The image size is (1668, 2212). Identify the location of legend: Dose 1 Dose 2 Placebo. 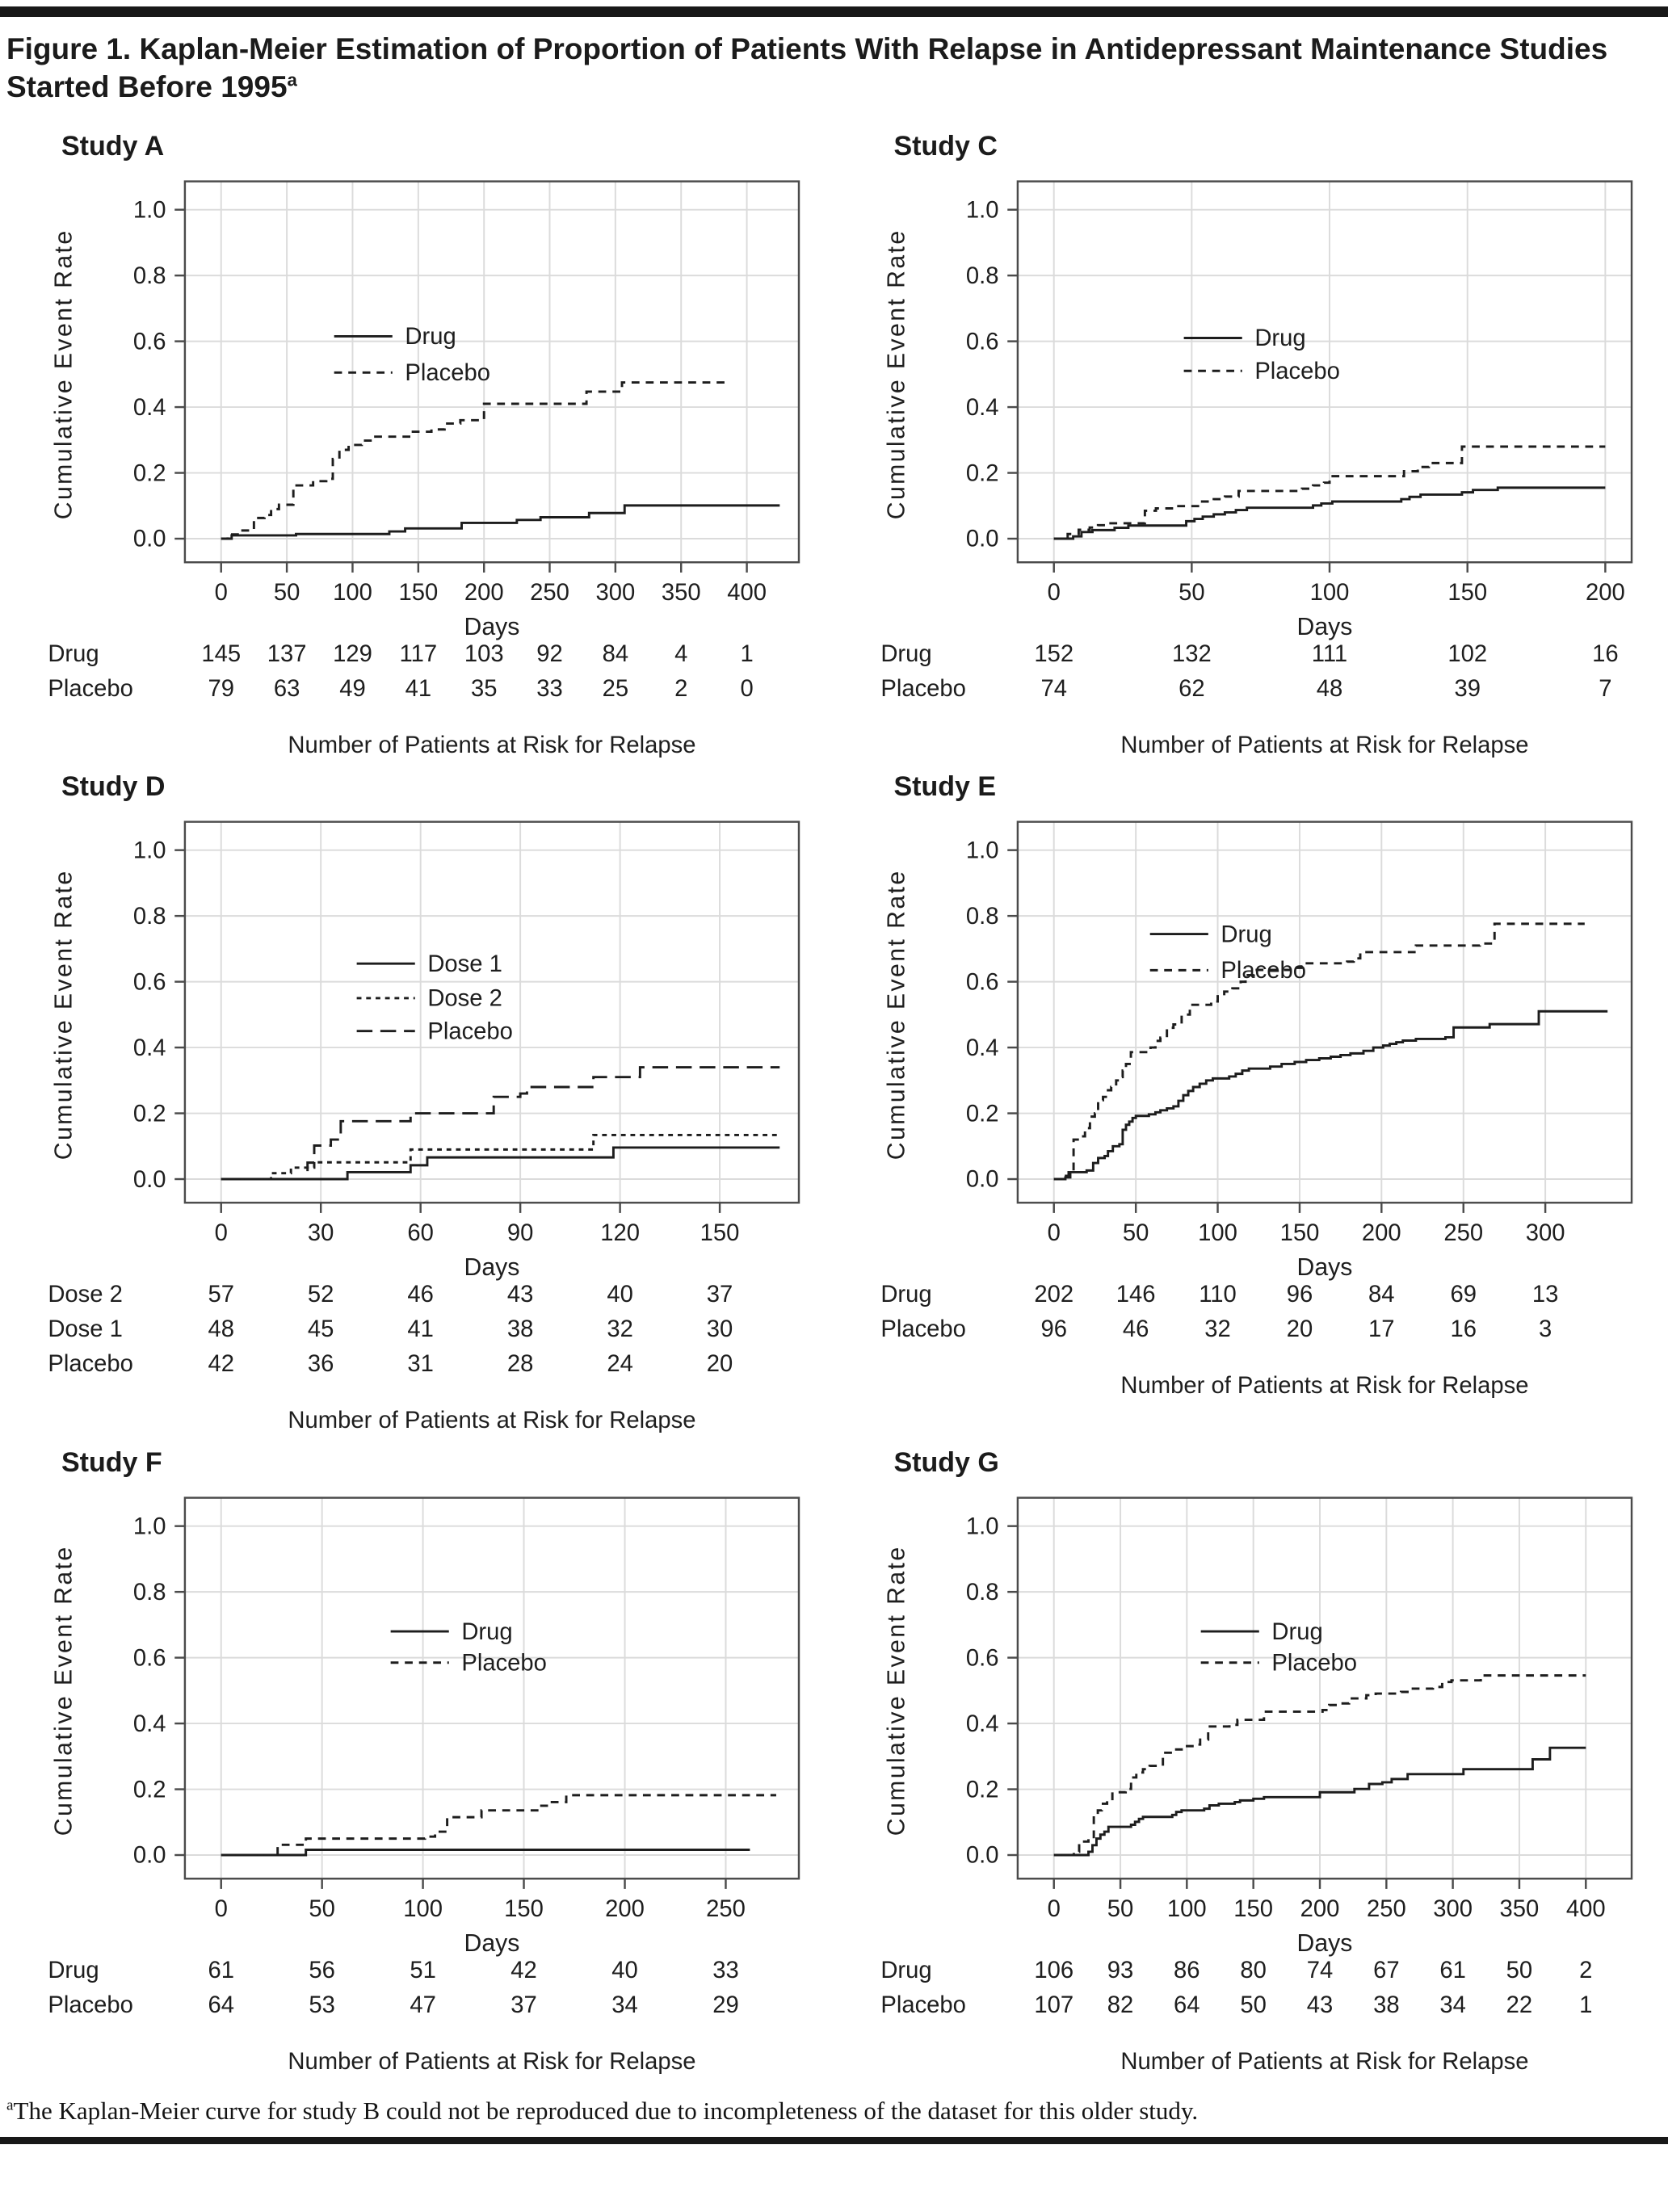
(434, 998).